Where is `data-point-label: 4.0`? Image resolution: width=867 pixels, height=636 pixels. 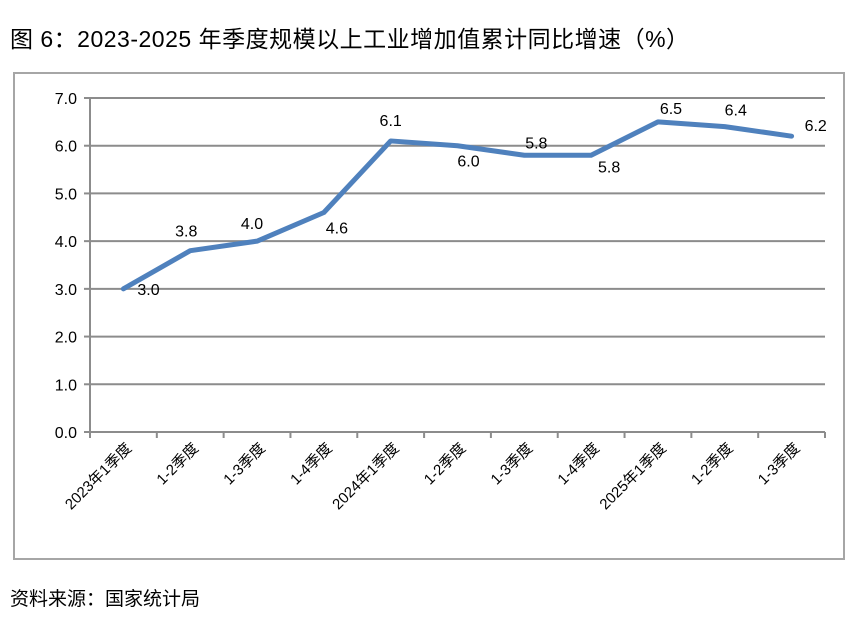
data-point-label: 4.0 is located at coordinates (252, 224).